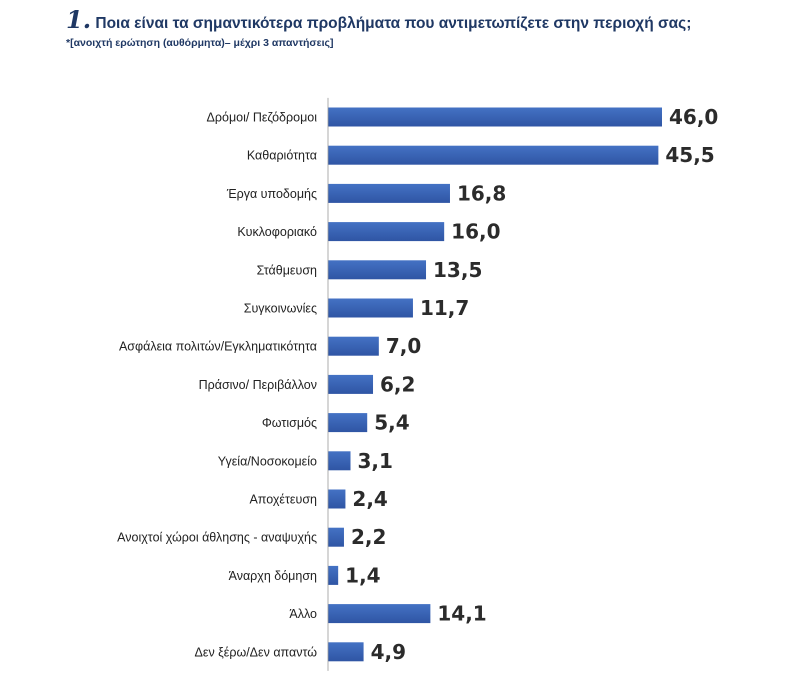 This screenshot has width=799, height=679. What do you see at coordinates (287, 270) in the screenshot?
I see `category-label: Στάθμευση` at bounding box center [287, 270].